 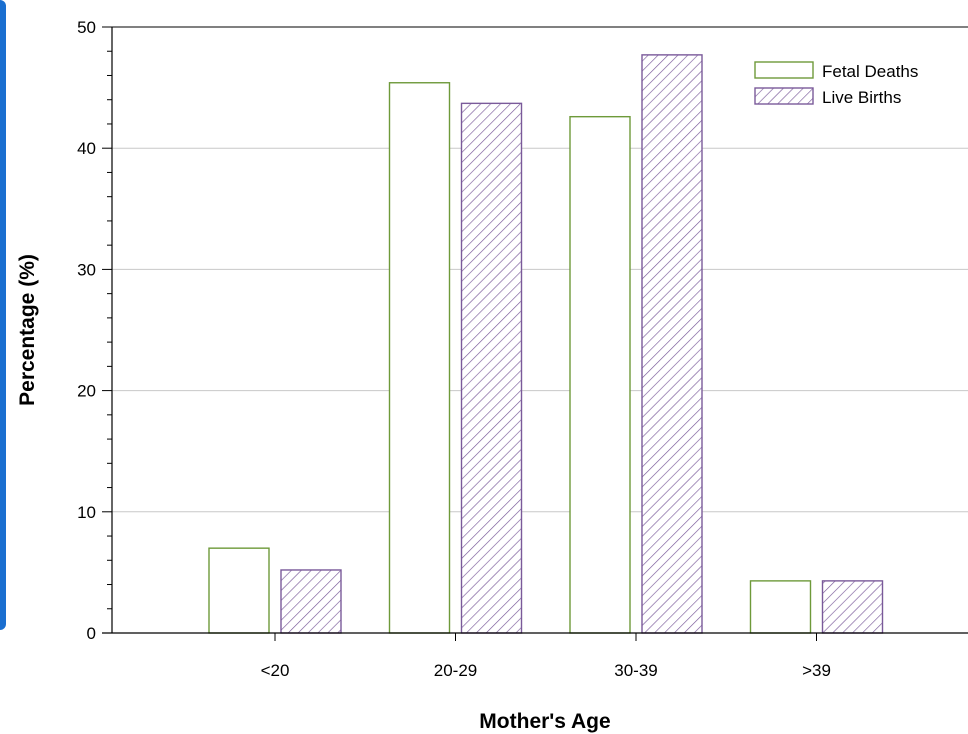 What do you see at coordinates (544, 721) in the screenshot?
I see `x-axis-title: Mother's Age` at bounding box center [544, 721].